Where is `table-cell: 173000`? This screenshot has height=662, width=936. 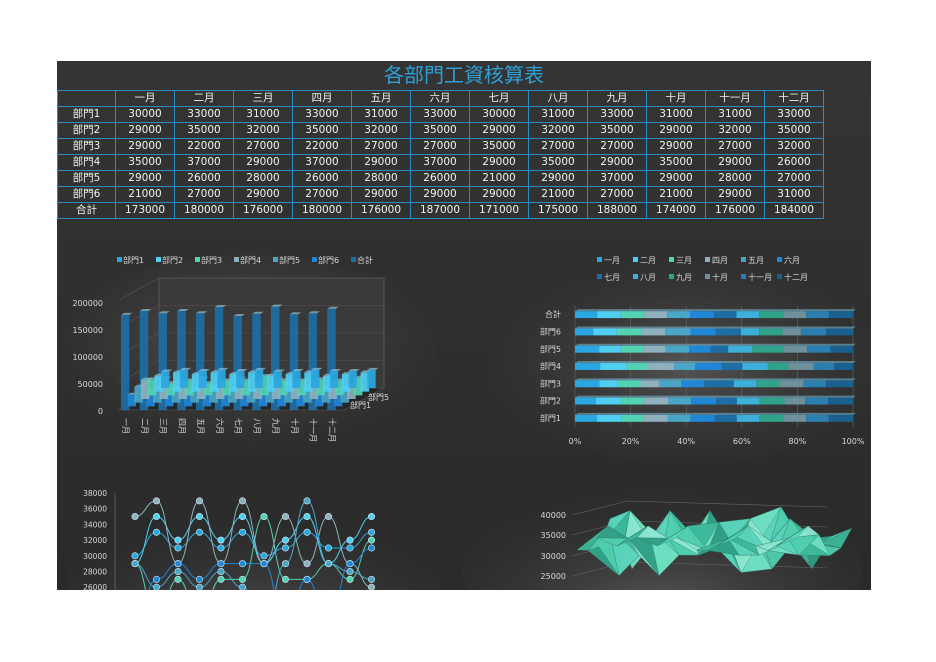 table-cell: 173000 is located at coordinates (145, 210).